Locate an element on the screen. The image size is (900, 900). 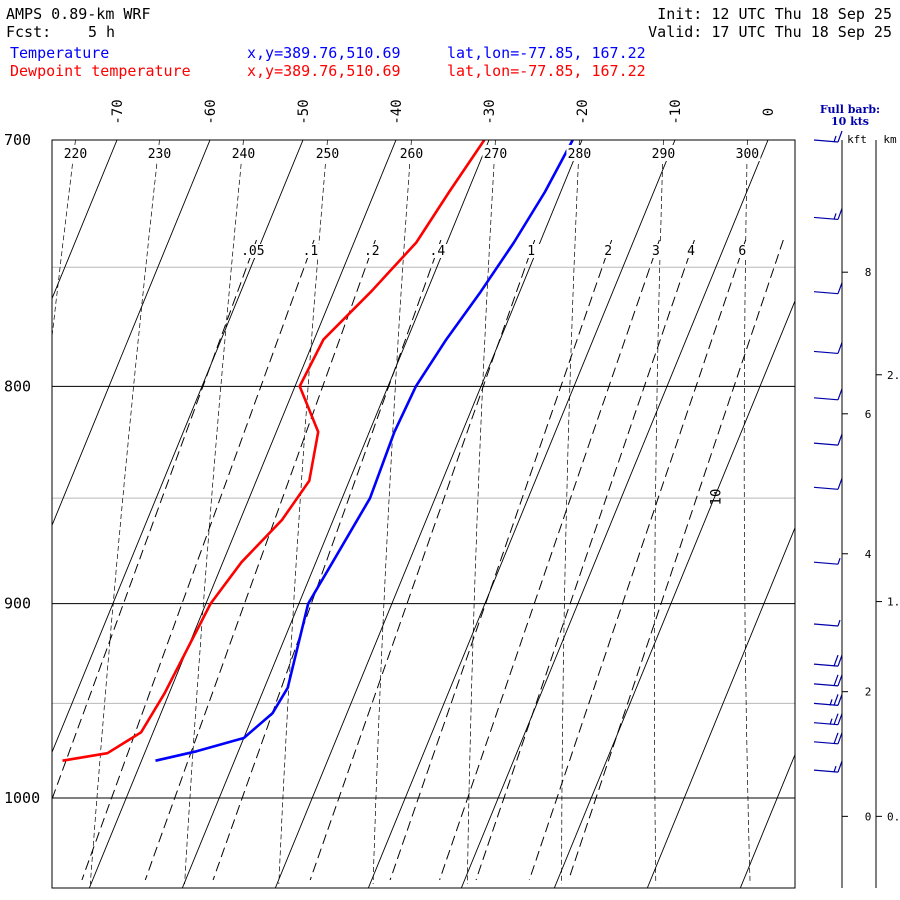
km-tick-label: 2. is located at coordinates (893, 375).